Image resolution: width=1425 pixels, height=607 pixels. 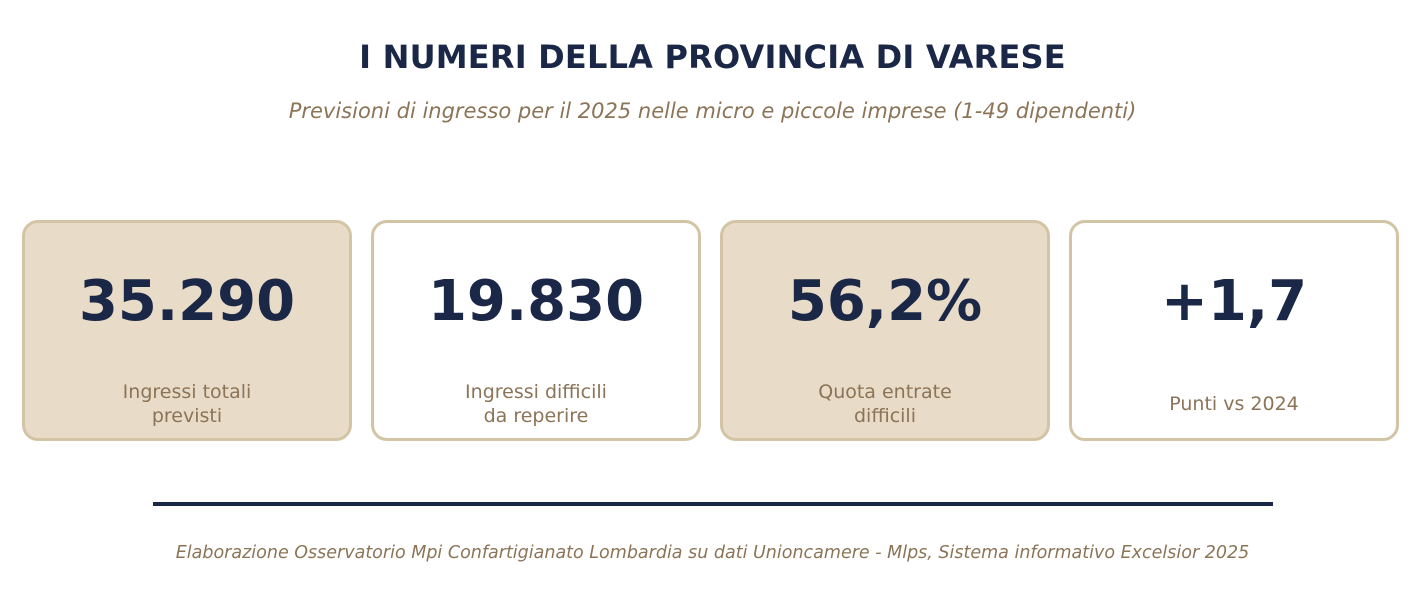 What do you see at coordinates (885, 404) in the screenshot?
I see `kpi-label: Quota entrate difficili` at bounding box center [885, 404].